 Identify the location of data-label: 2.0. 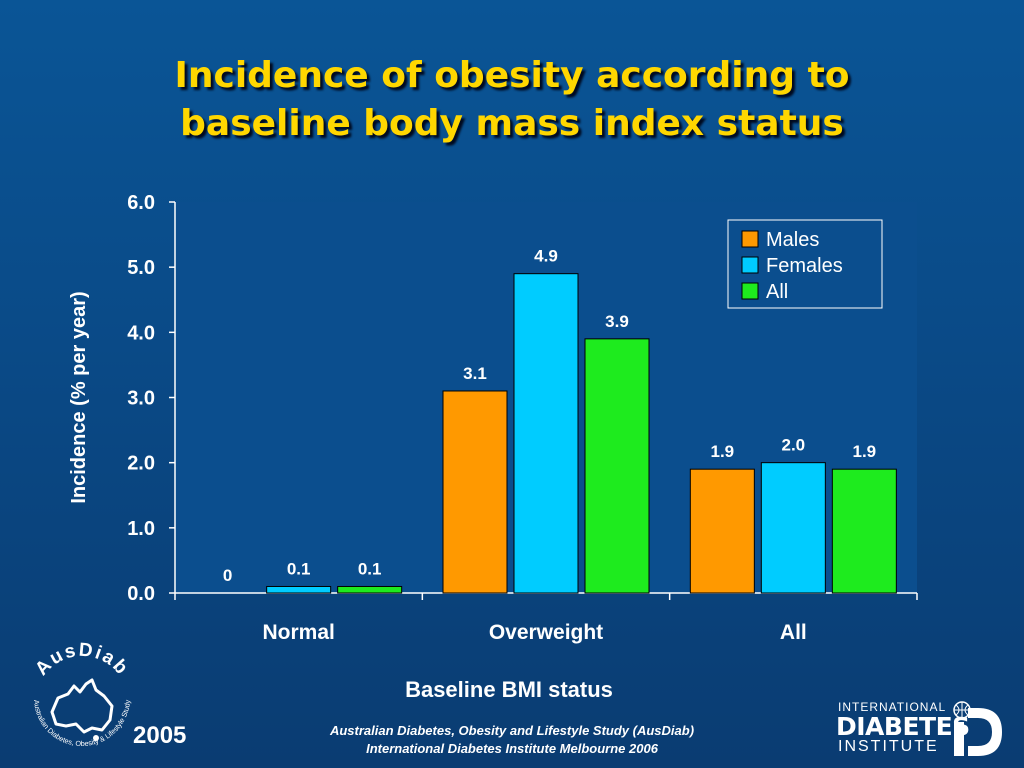
(794, 445).